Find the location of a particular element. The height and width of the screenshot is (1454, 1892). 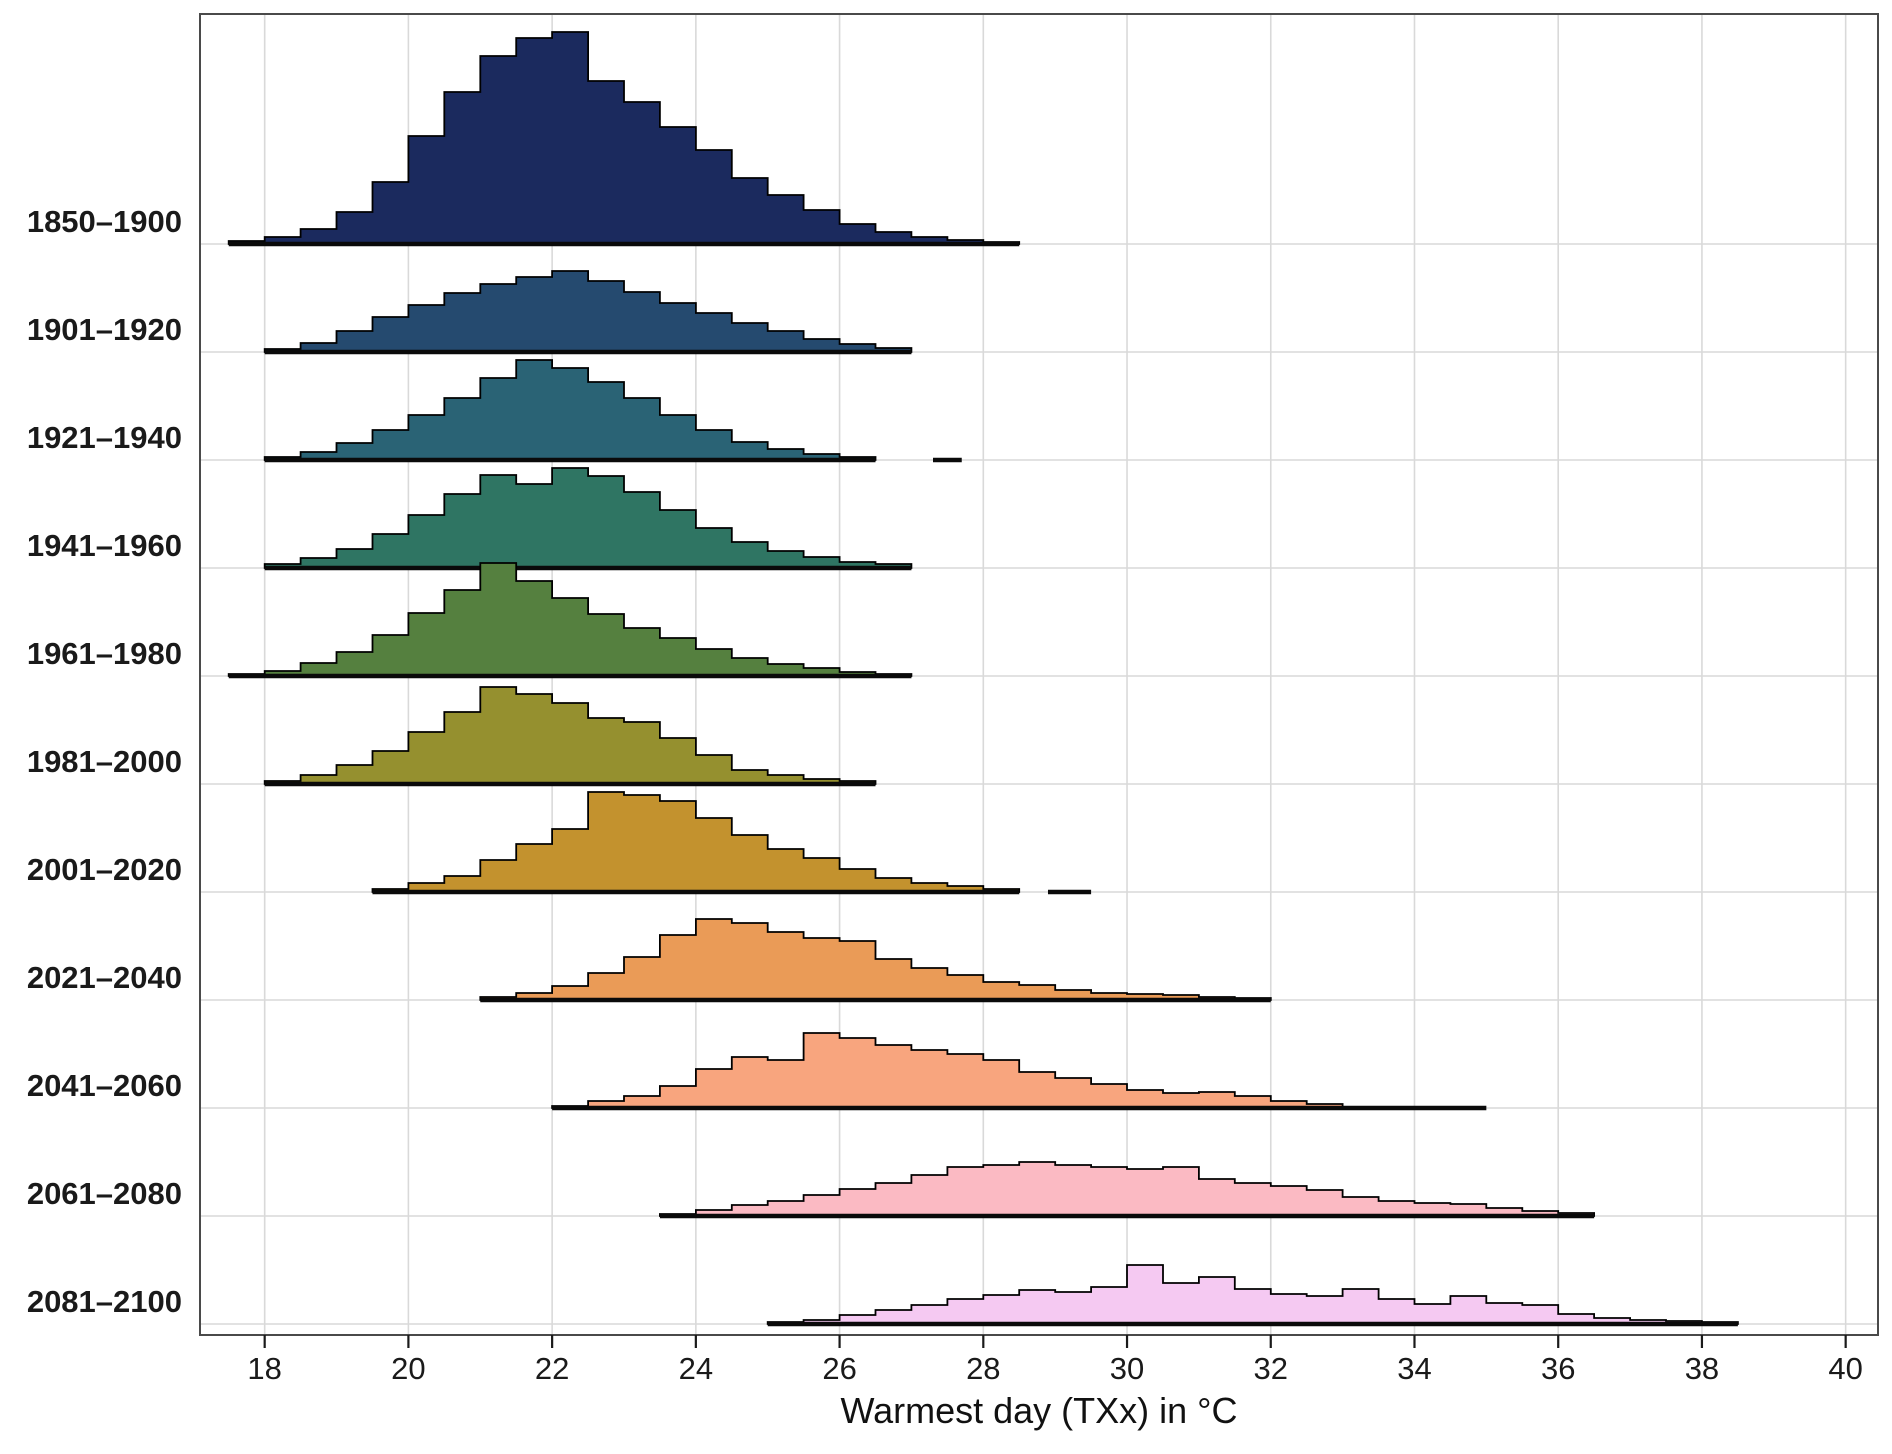

x-axis-tick-label: 24 is located at coordinates (696, 1368).